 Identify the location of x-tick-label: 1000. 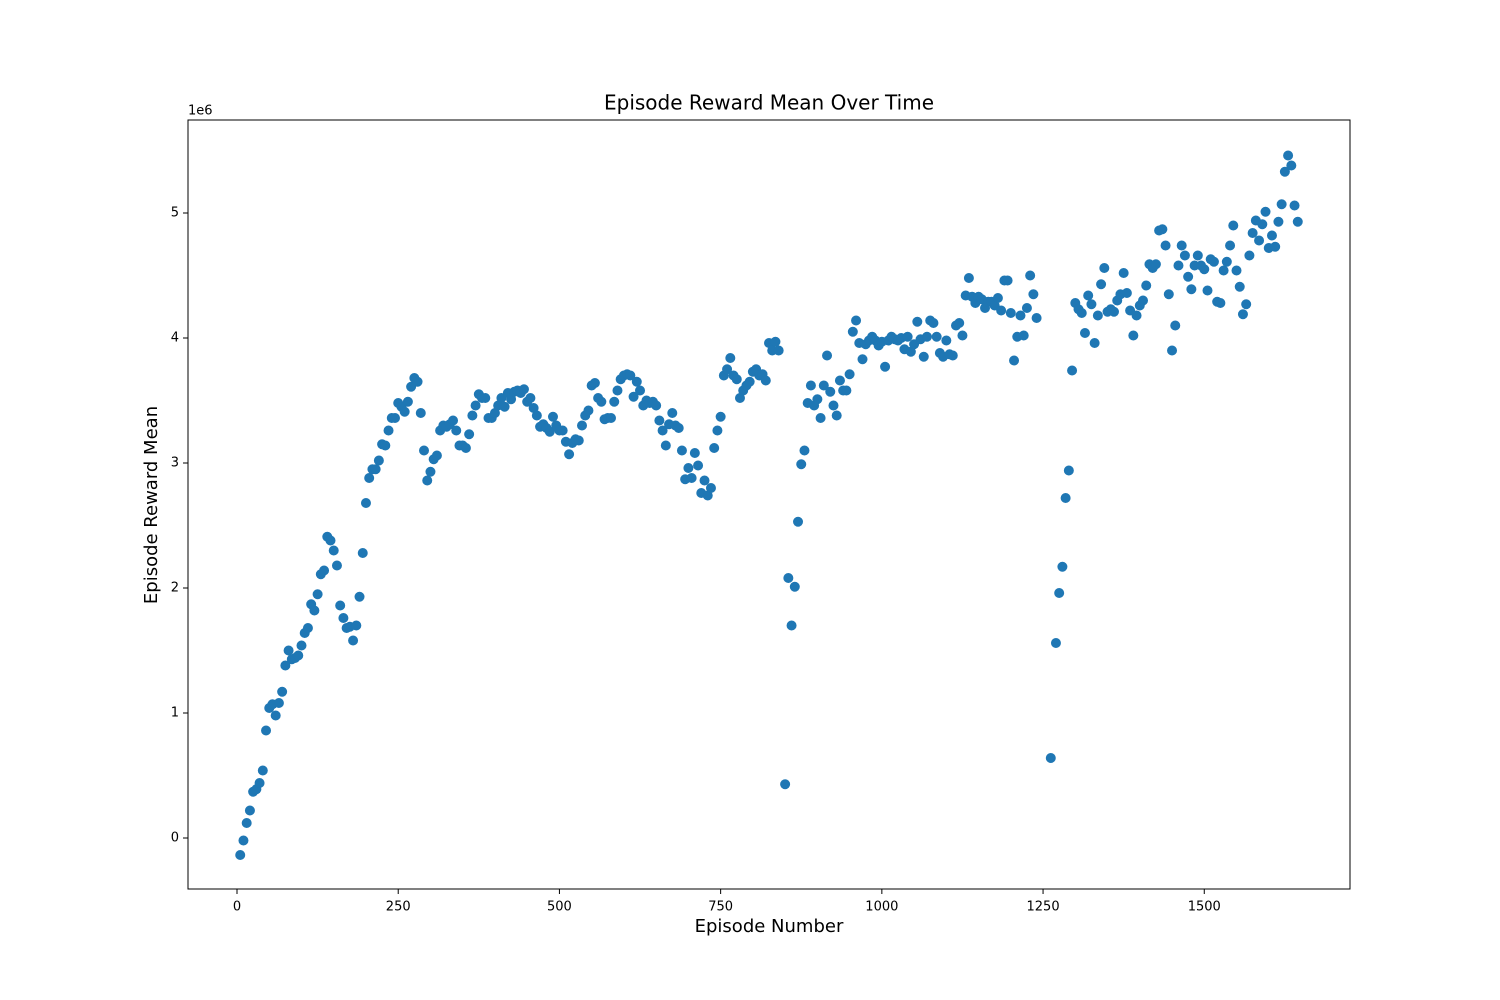
(881, 907).